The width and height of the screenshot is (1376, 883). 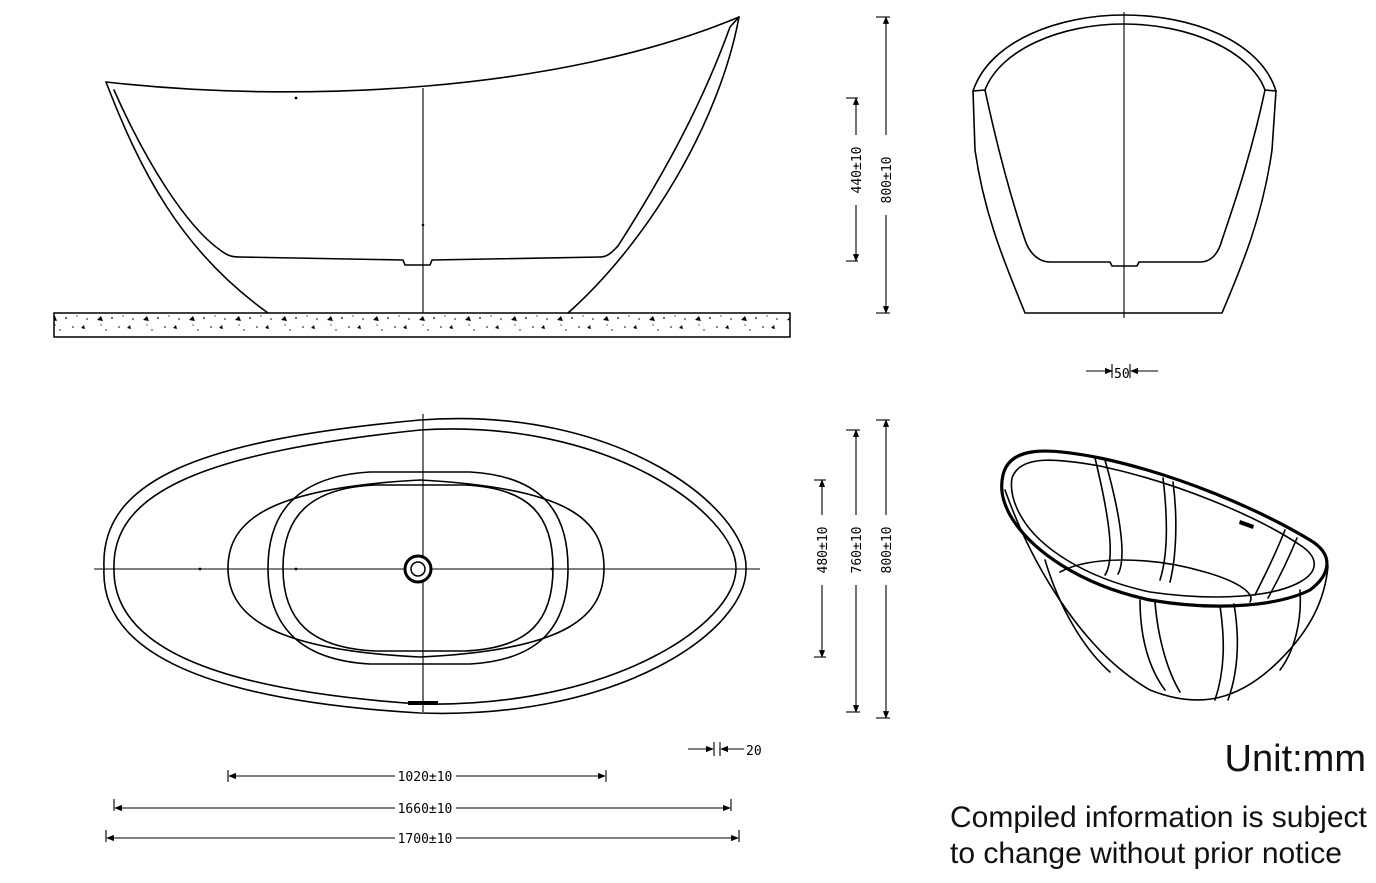 What do you see at coordinates (823, 550) in the screenshot?
I see `plan-inner-width-label: 480±10` at bounding box center [823, 550].